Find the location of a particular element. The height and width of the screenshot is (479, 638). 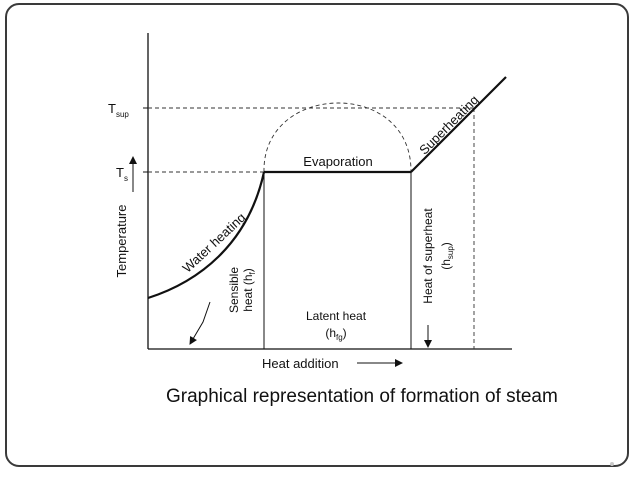

y-axis-label: Temperature is located at coordinates (121, 241).